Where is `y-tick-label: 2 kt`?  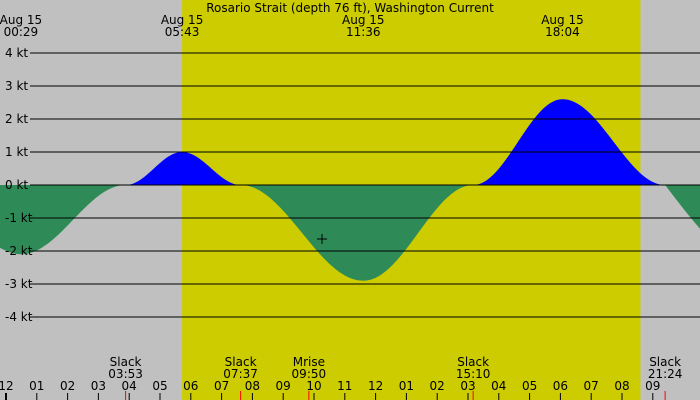
y-tick-label: 2 kt is located at coordinates (16, 119).